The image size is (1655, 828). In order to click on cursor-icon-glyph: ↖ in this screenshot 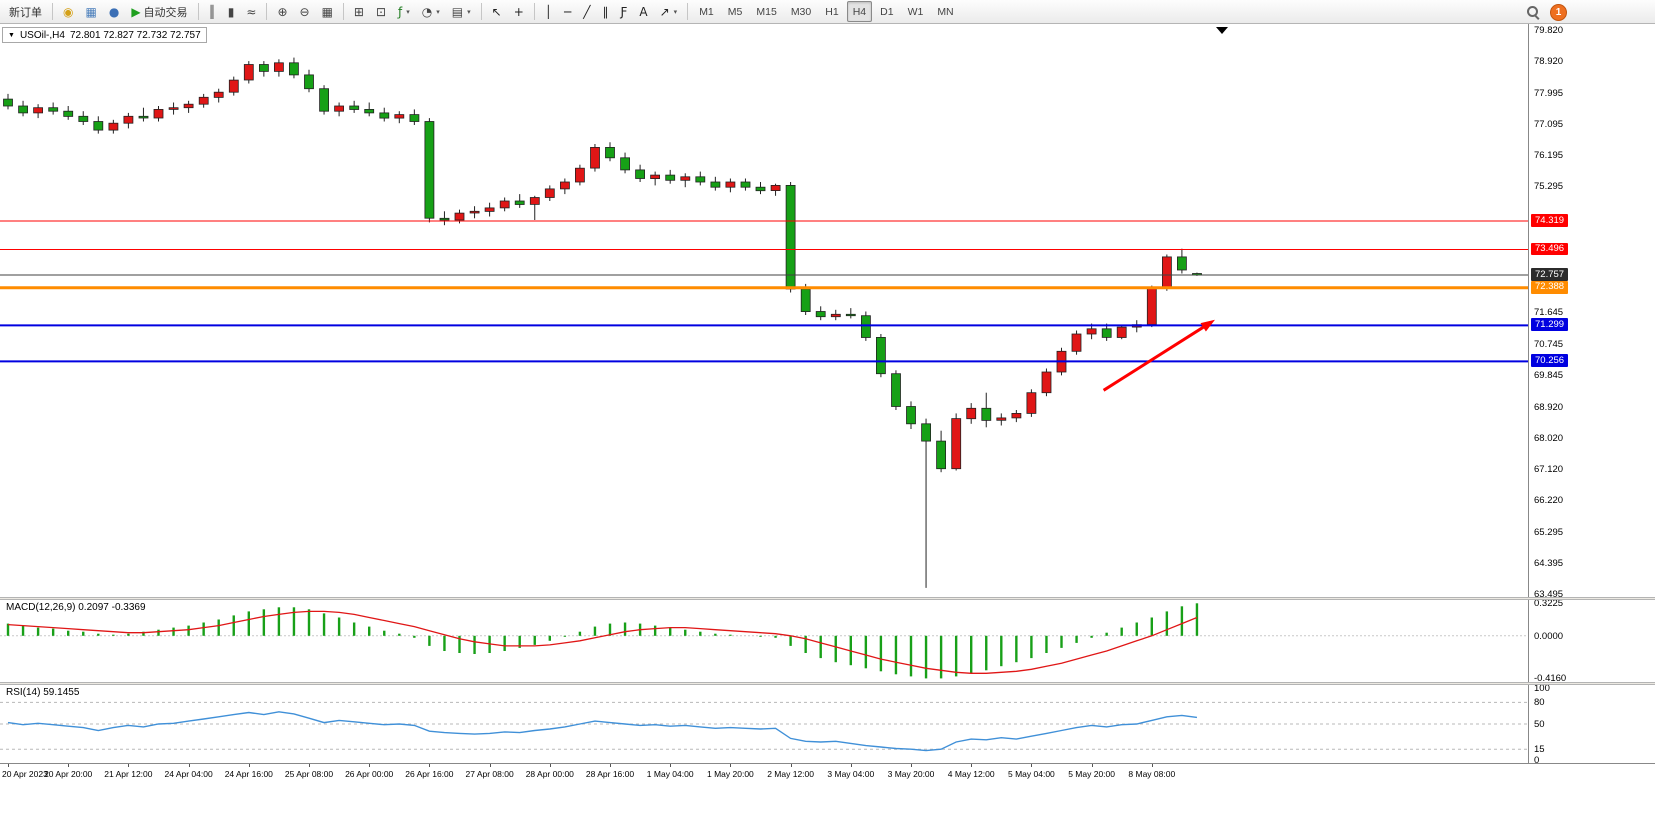, I will do `click(496, 11)`.